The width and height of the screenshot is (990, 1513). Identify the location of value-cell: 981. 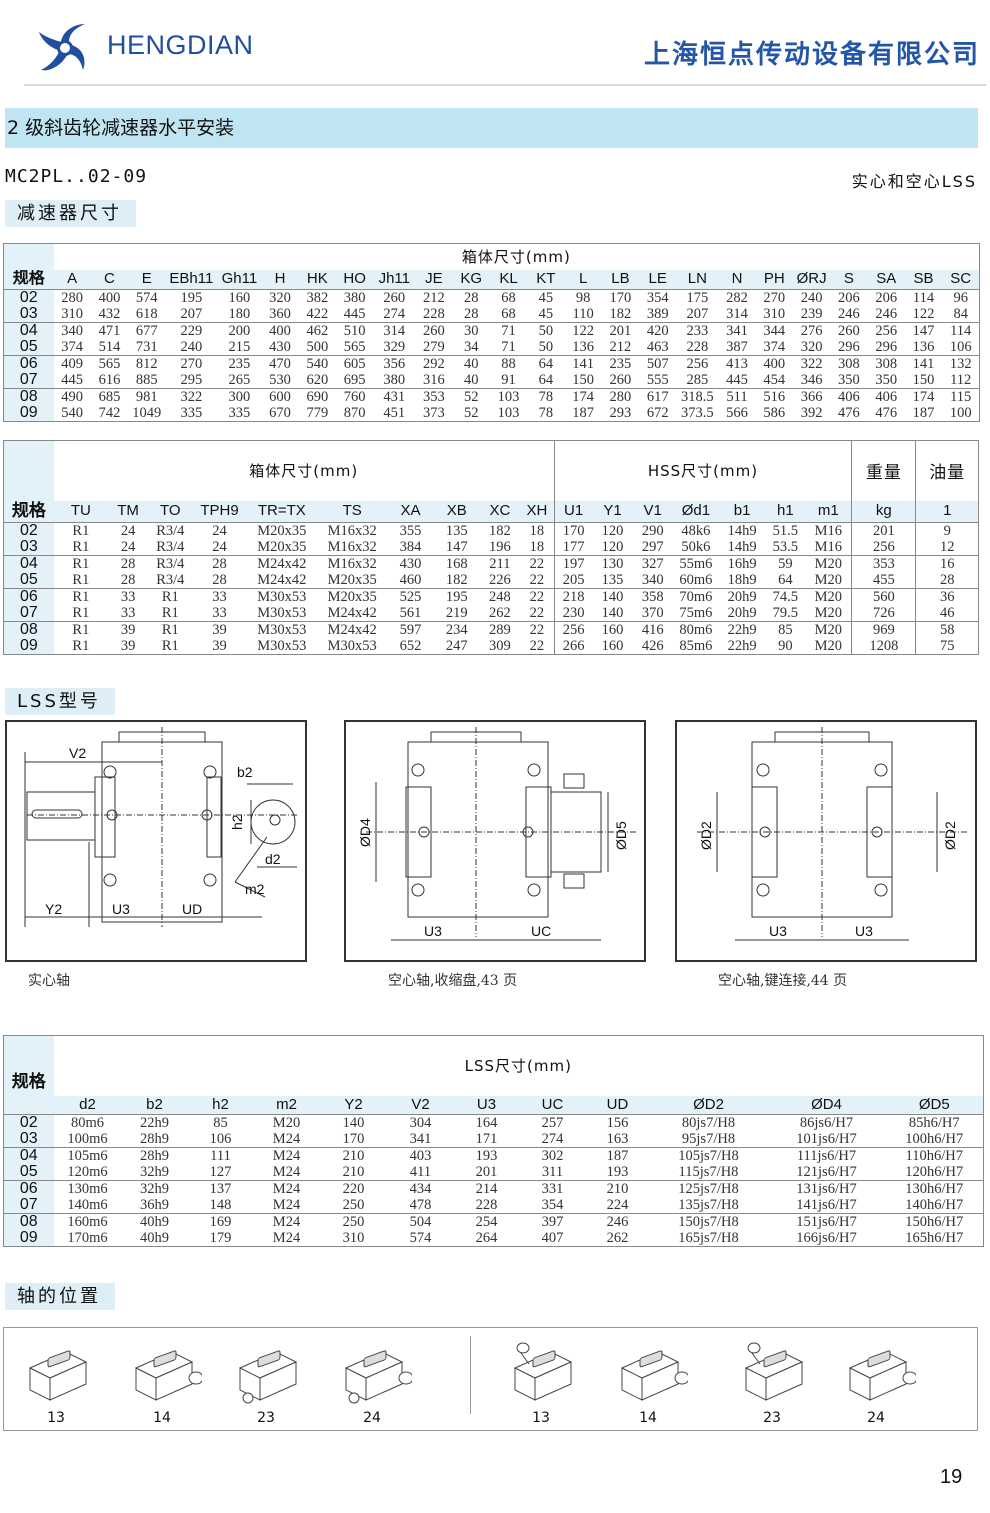
(147, 396).